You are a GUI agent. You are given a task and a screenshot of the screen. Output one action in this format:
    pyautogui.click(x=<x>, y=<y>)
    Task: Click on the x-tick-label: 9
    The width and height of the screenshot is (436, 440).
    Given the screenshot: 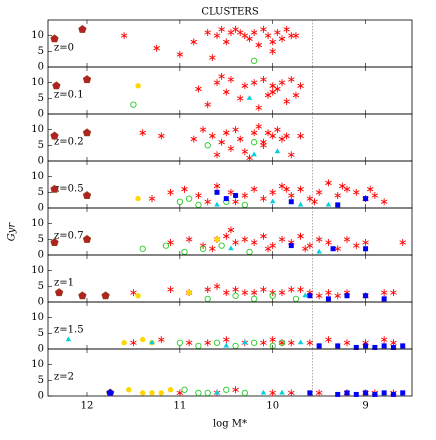 What is the action you would take?
    pyautogui.click(x=365, y=406)
    